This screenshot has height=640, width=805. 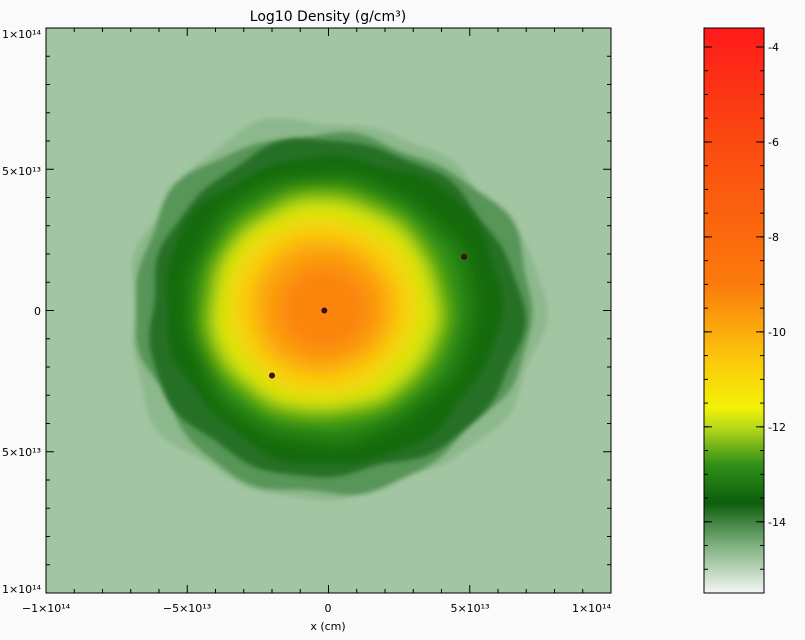 I want to click on x-axis-label: x (cm), so click(x=327, y=626).